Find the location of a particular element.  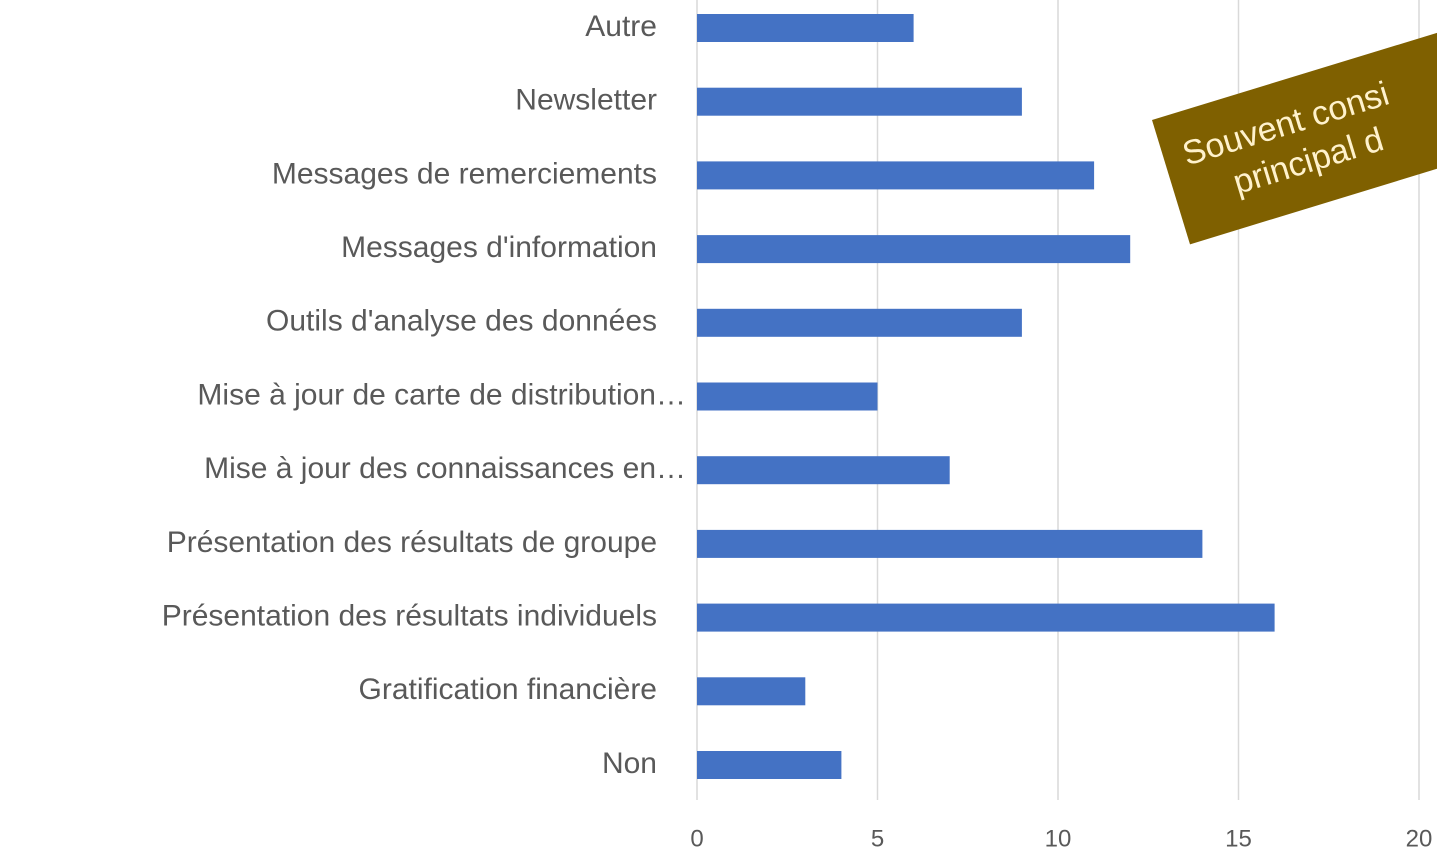

annotation-box is located at coordinates (1294, 122).